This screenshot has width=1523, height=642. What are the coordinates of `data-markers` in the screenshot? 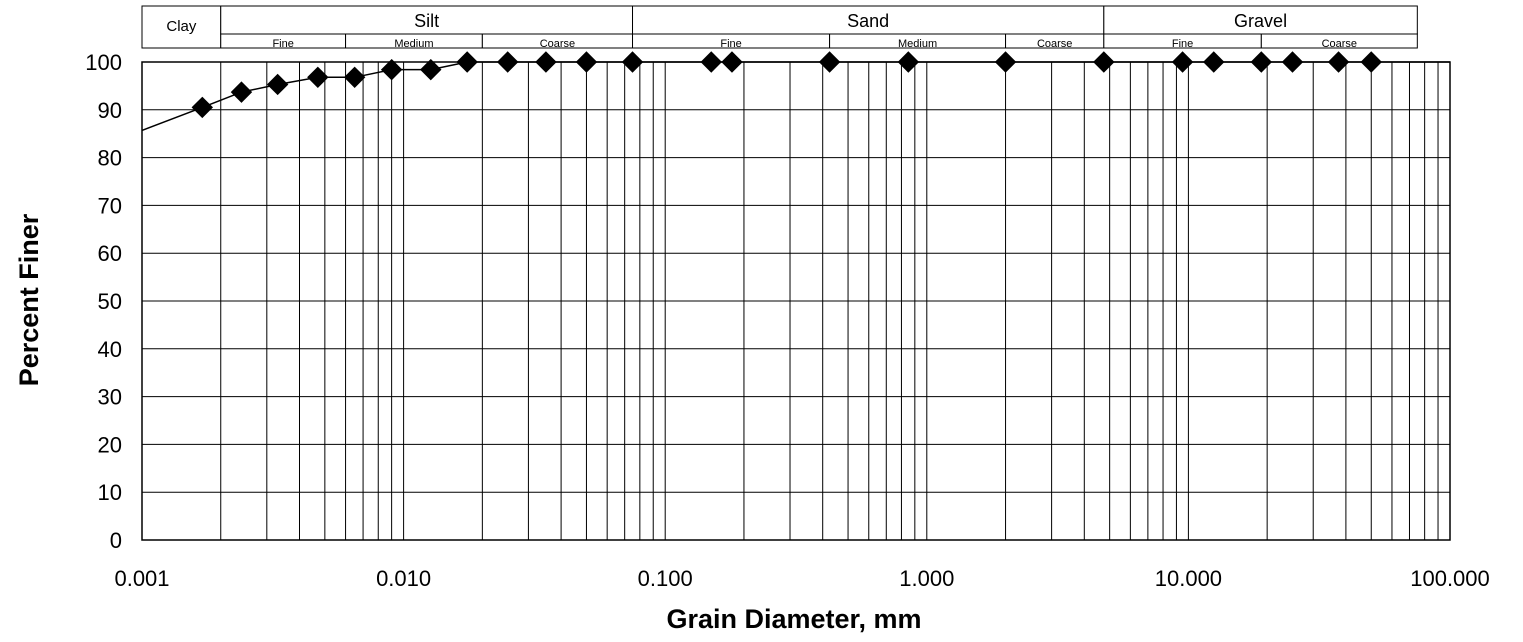 It's located at (786, 85).